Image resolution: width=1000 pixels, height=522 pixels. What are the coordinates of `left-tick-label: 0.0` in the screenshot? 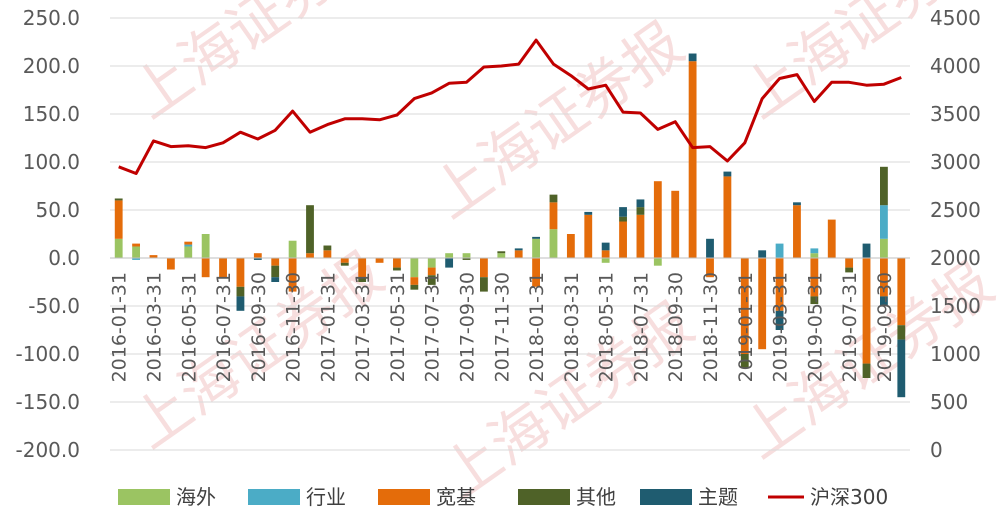 It's located at (64, 258).